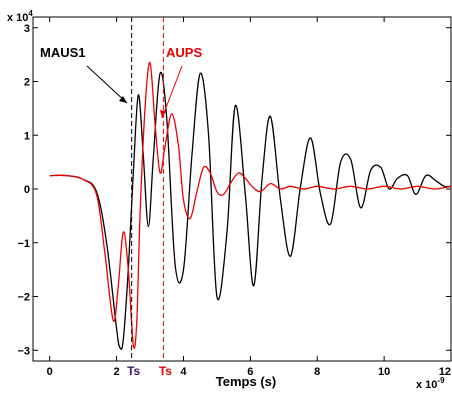 Image resolution: width=452 pixels, height=396 pixels. What do you see at coordinates (133, 371) in the screenshot?
I see `ts-maus1-label: Ts` at bounding box center [133, 371].